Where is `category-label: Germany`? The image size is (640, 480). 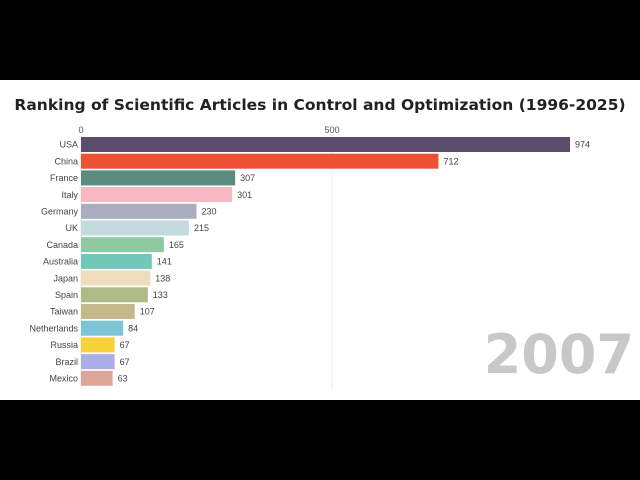
category-label: Germany is located at coordinates (60, 212).